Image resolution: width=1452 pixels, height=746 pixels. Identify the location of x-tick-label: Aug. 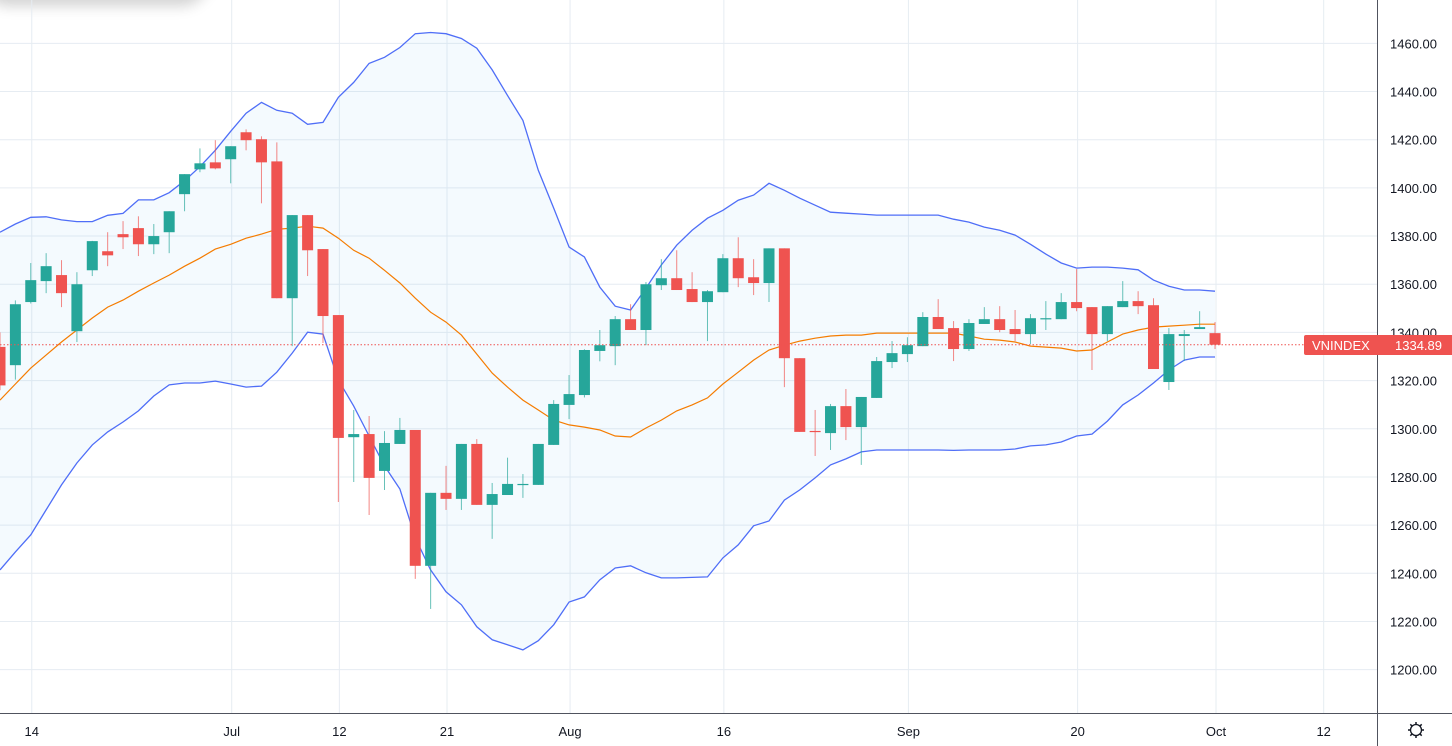
(569, 731).